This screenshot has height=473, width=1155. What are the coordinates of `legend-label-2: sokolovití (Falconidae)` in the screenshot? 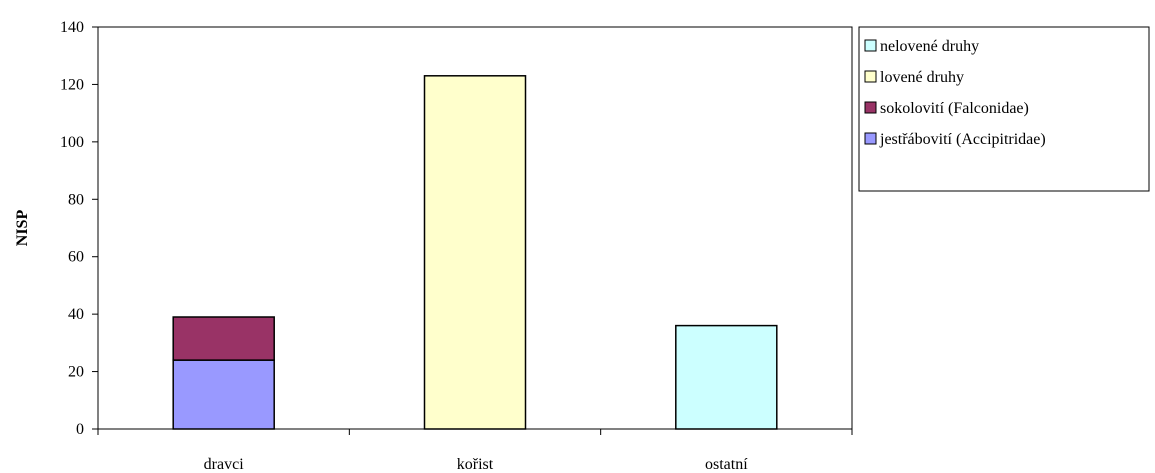 It's located at (954, 108).